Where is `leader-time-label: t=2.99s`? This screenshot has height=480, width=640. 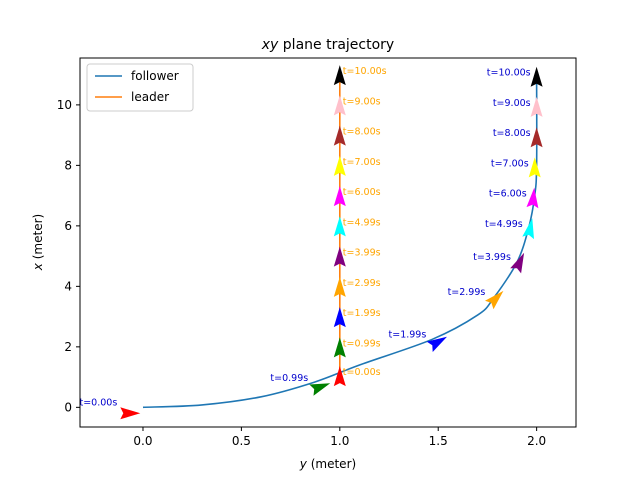
leader-time-label: t=2.99s is located at coordinates (362, 283).